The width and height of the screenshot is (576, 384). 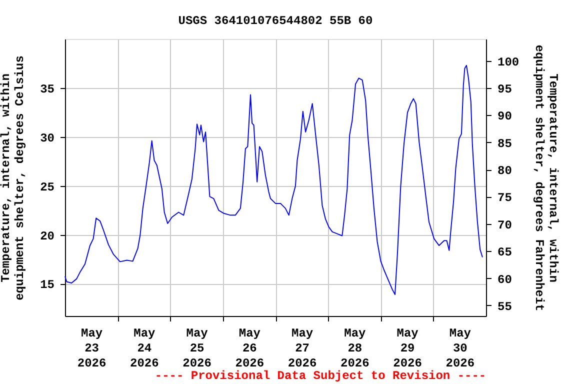 I want to click on x-tick-label: May 28 2026, so click(x=355, y=348).